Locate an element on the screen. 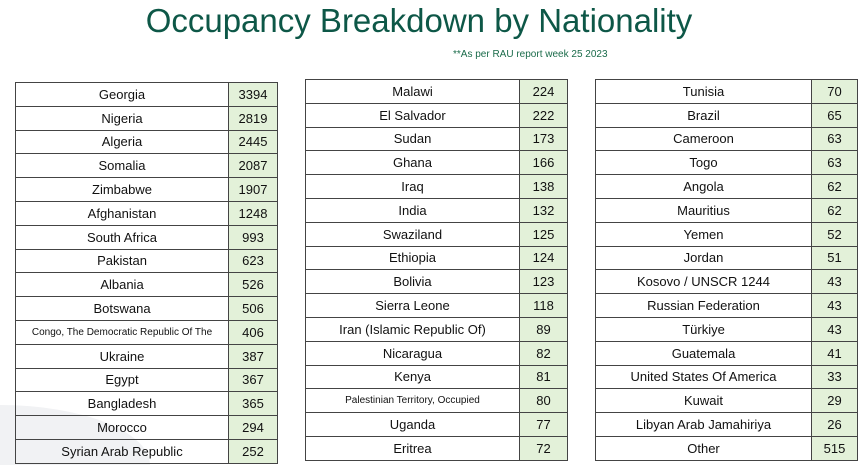  occupancy-count: 132 is located at coordinates (543, 210).